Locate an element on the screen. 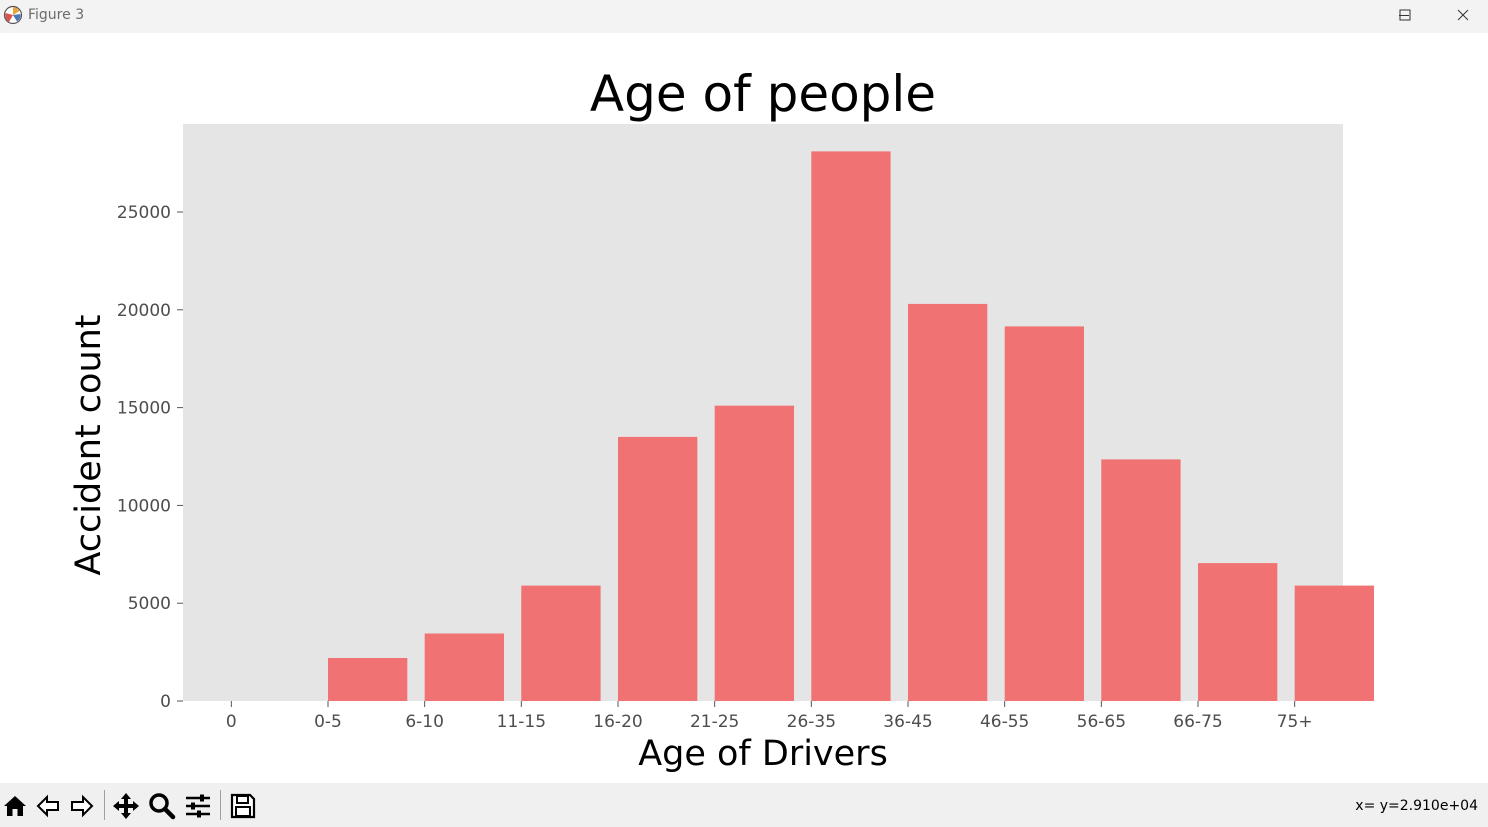  home-button is located at coordinates (15, 806).